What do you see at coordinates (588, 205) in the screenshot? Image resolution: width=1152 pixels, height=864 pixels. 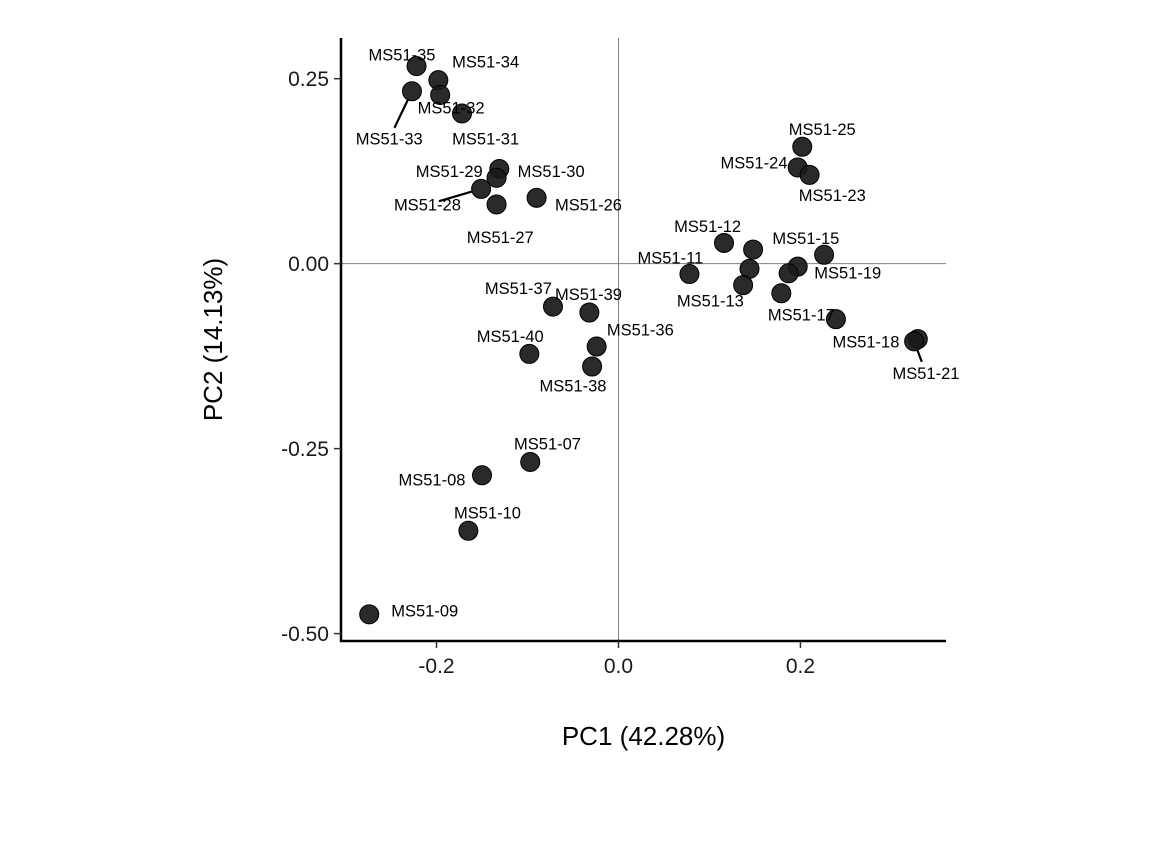 I see `point-label: MS51-26` at bounding box center [588, 205].